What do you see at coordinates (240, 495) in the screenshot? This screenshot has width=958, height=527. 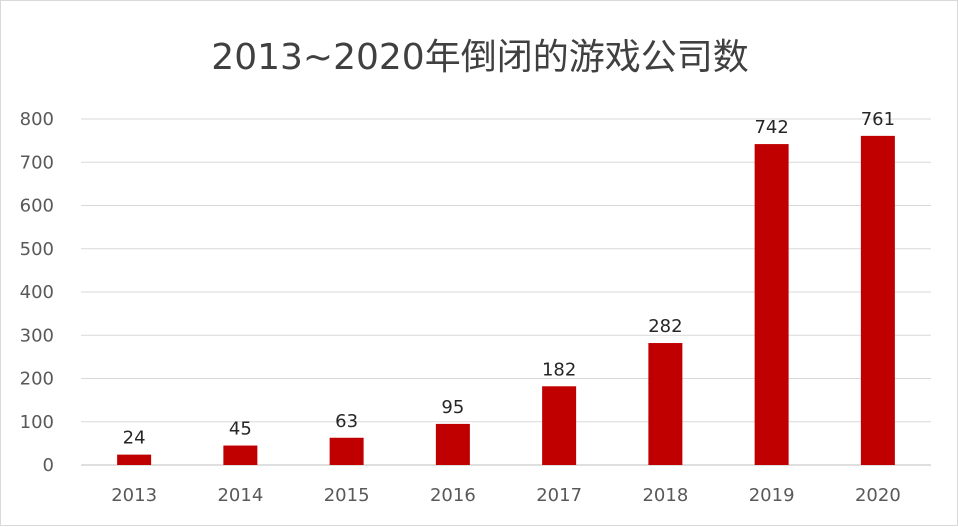 I see `x-tick-label-2014: 2014` at bounding box center [240, 495].